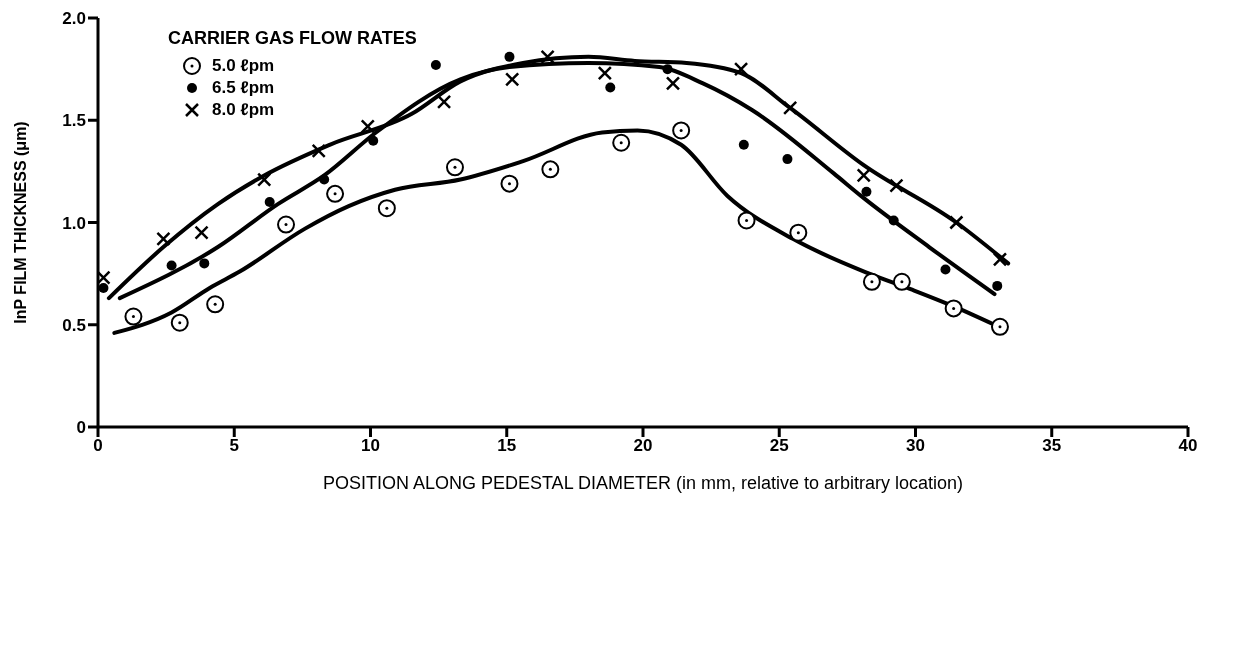 Image resolution: width=1236 pixels, height=653 pixels. I want to click on y-tick-label: 1.0, so click(74, 223).